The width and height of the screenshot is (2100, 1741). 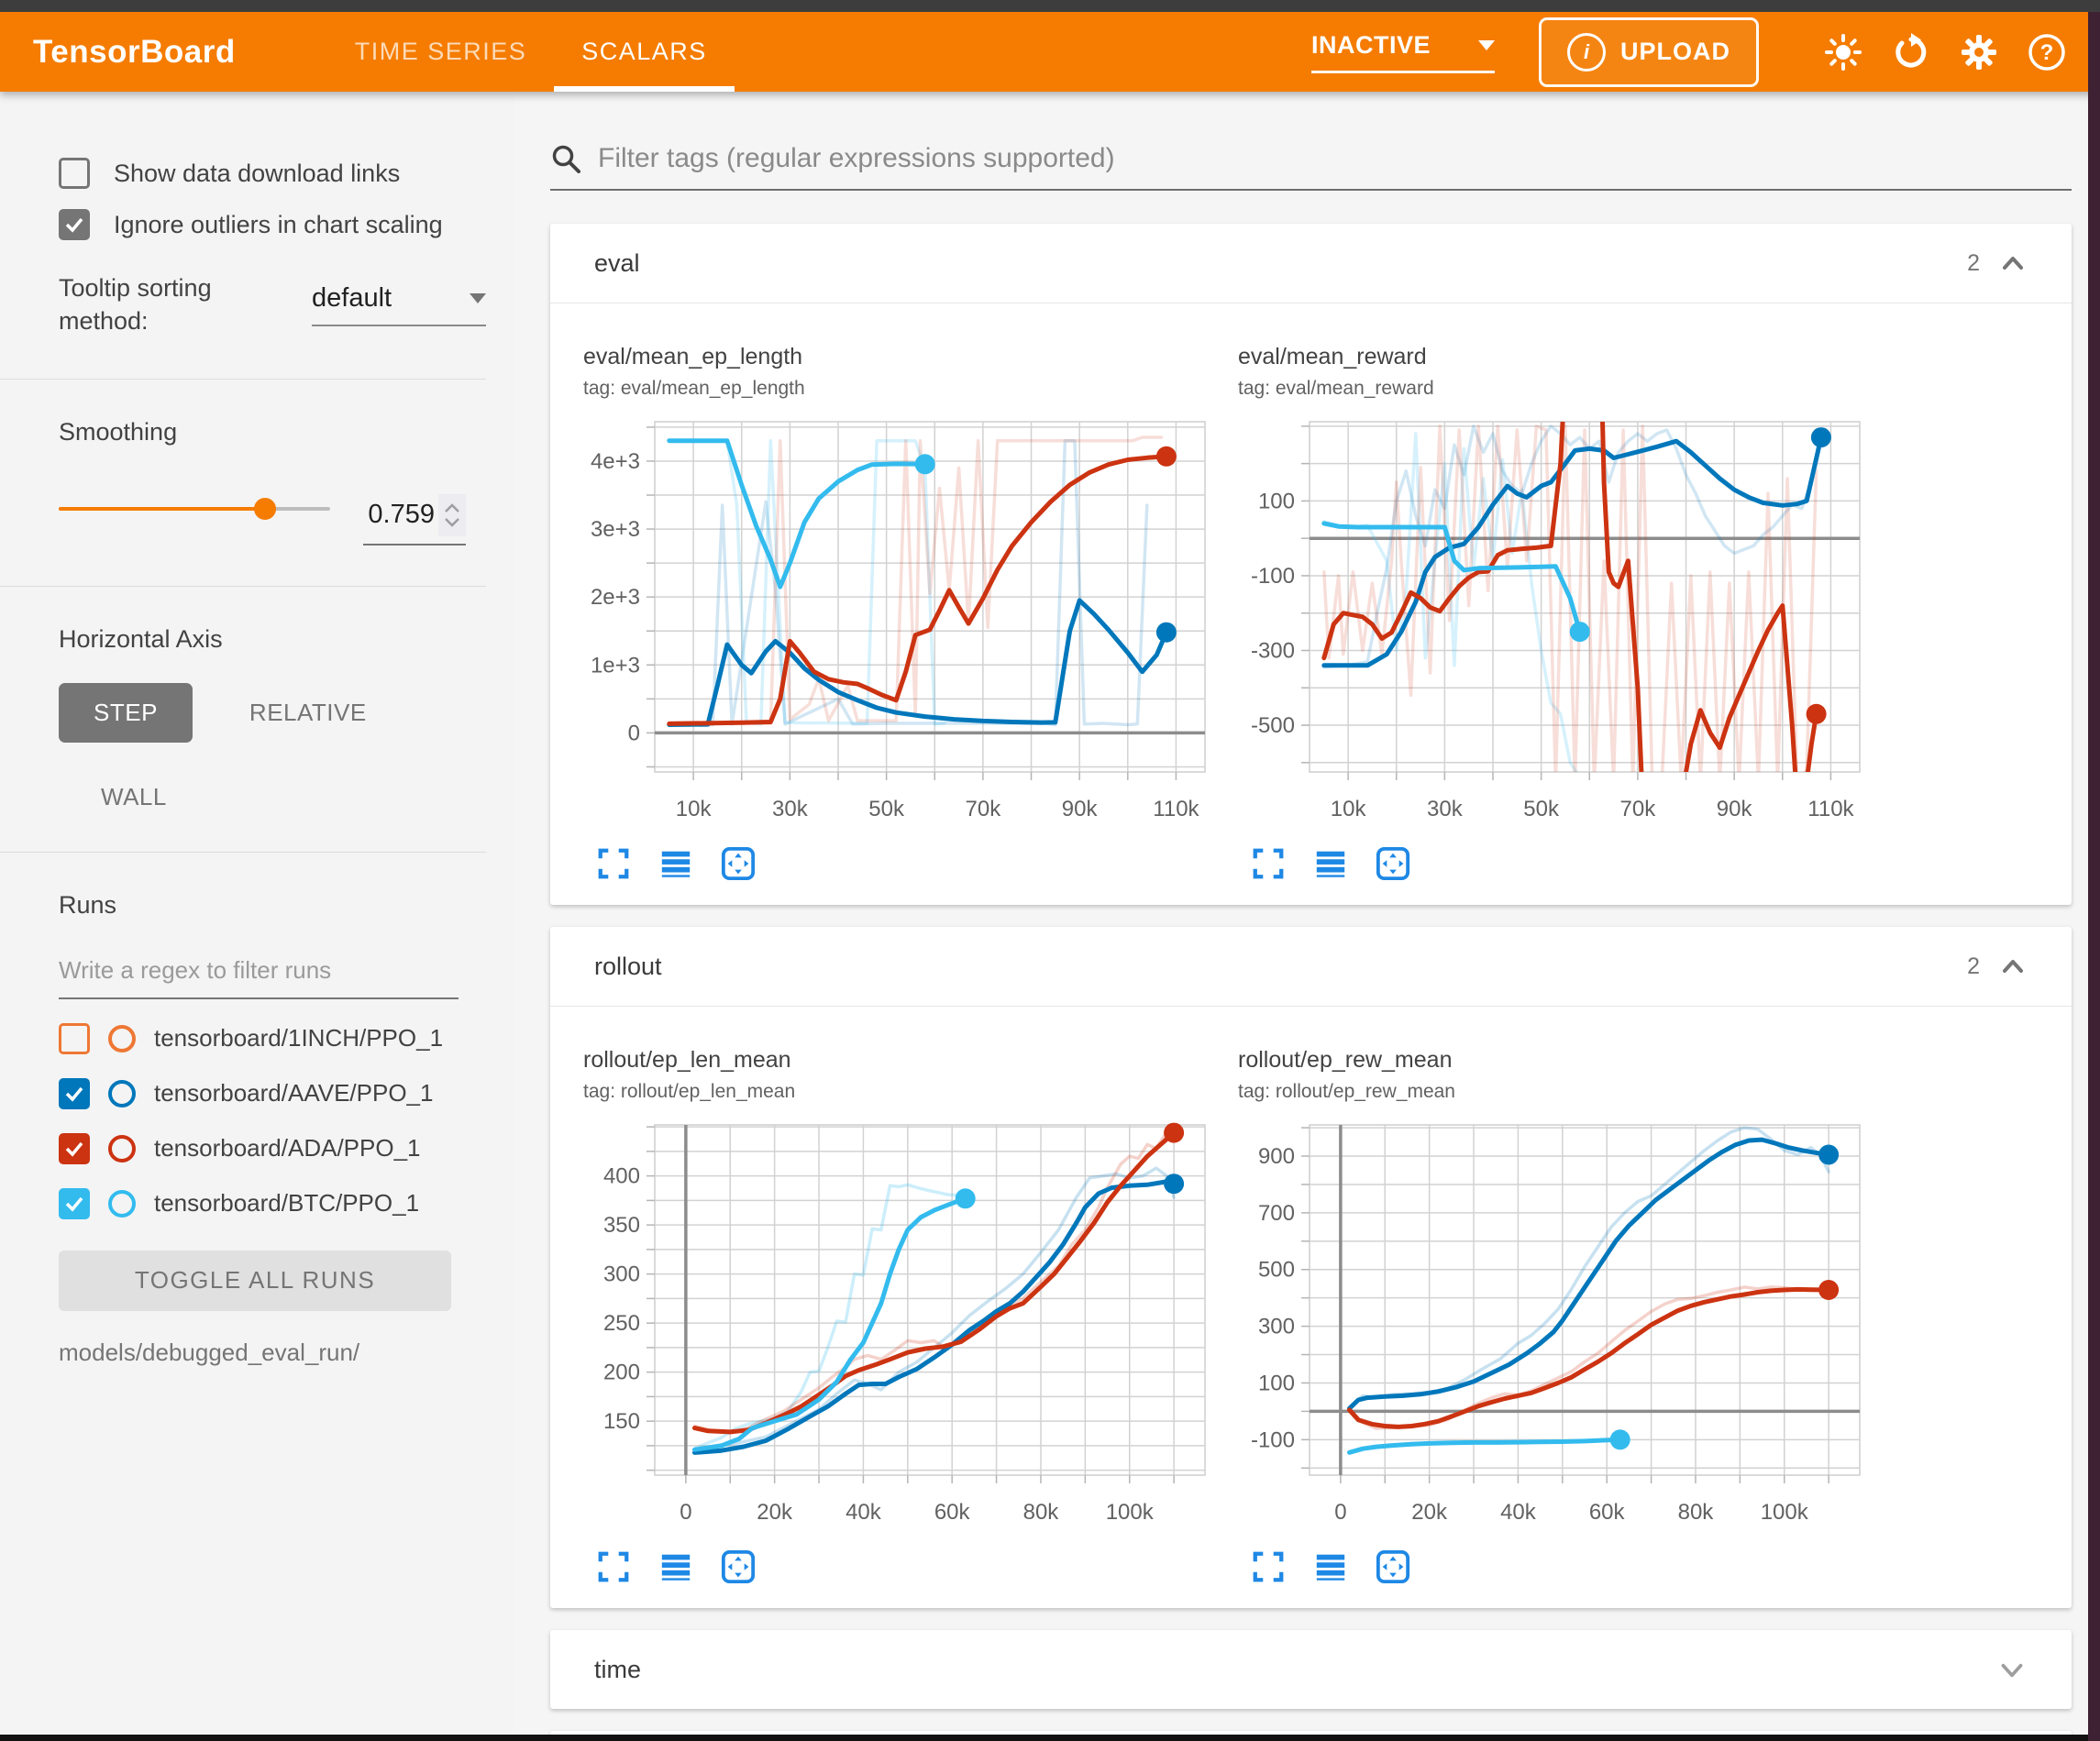 I want to click on settings-gear-icon, so click(x=1979, y=52).